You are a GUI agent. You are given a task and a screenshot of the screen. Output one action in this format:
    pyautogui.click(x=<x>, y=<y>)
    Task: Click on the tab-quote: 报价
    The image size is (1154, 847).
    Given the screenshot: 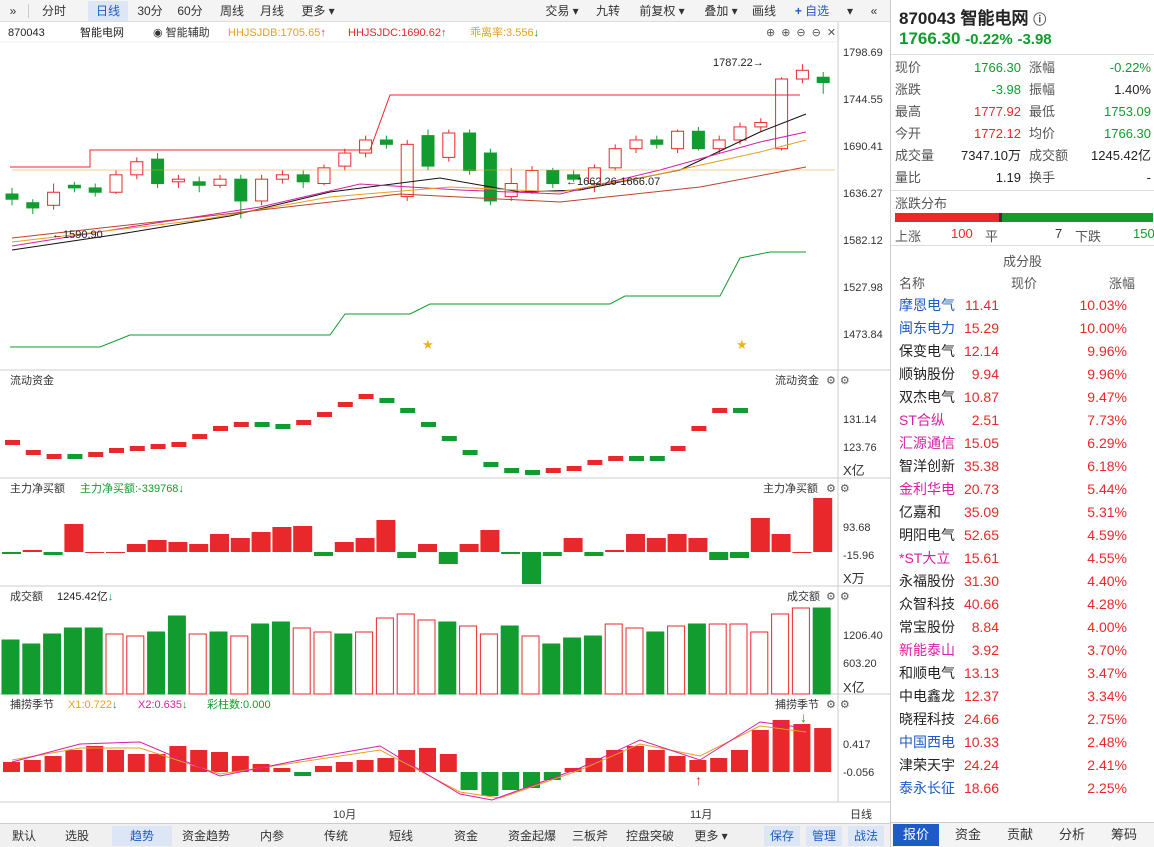 What is the action you would take?
    pyautogui.click(x=916, y=835)
    